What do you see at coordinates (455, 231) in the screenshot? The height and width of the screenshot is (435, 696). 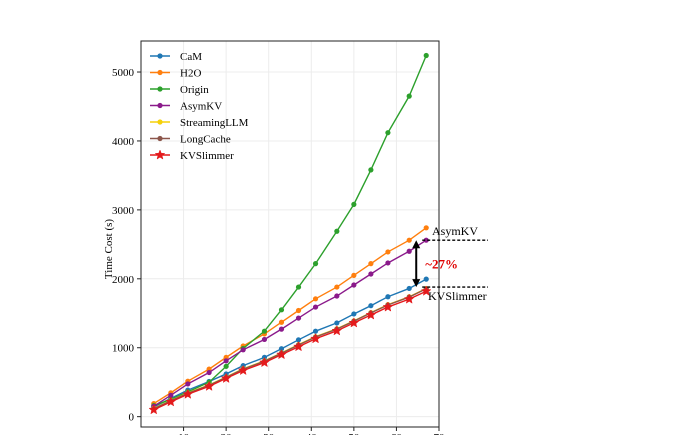 I see `annotation-asymkv-label: AsymKV` at bounding box center [455, 231].